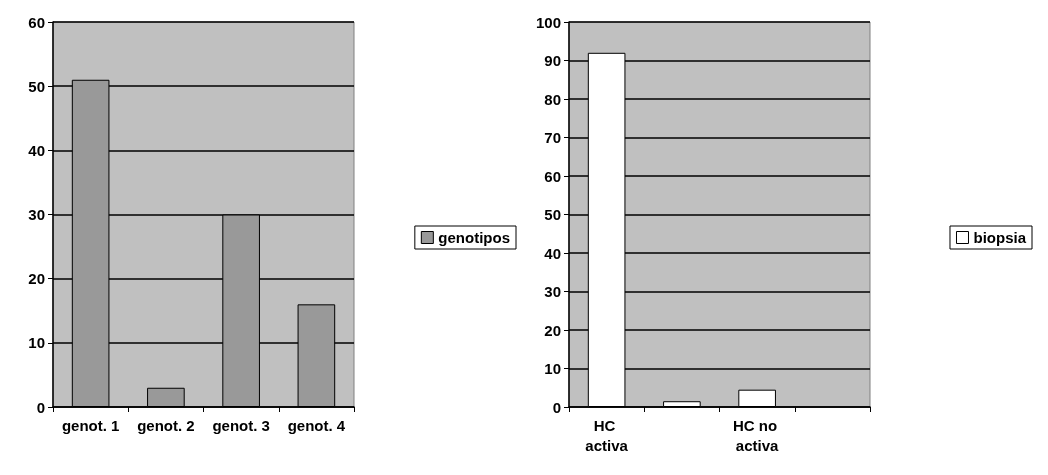 The height and width of the screenshot is (475, 1048). Describe the element at coordinates (316, 425) in the screenshot. I see `x-tick-label: genot. 4` at that location.